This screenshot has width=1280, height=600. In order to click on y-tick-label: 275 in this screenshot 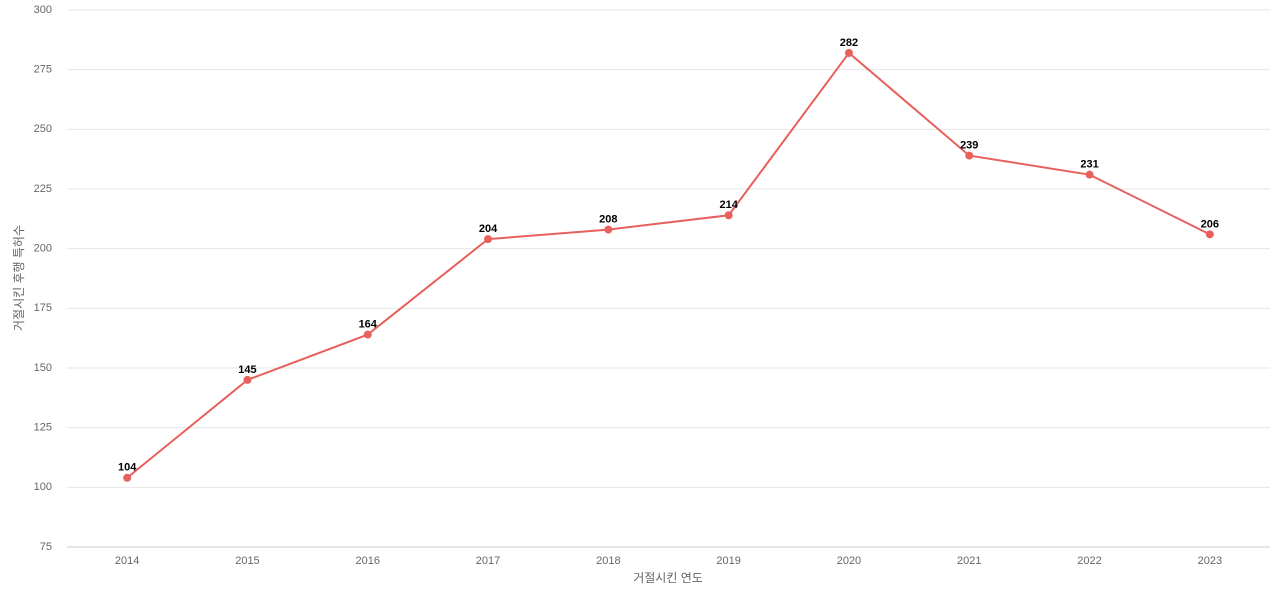, I will do `click(43, 70)`.